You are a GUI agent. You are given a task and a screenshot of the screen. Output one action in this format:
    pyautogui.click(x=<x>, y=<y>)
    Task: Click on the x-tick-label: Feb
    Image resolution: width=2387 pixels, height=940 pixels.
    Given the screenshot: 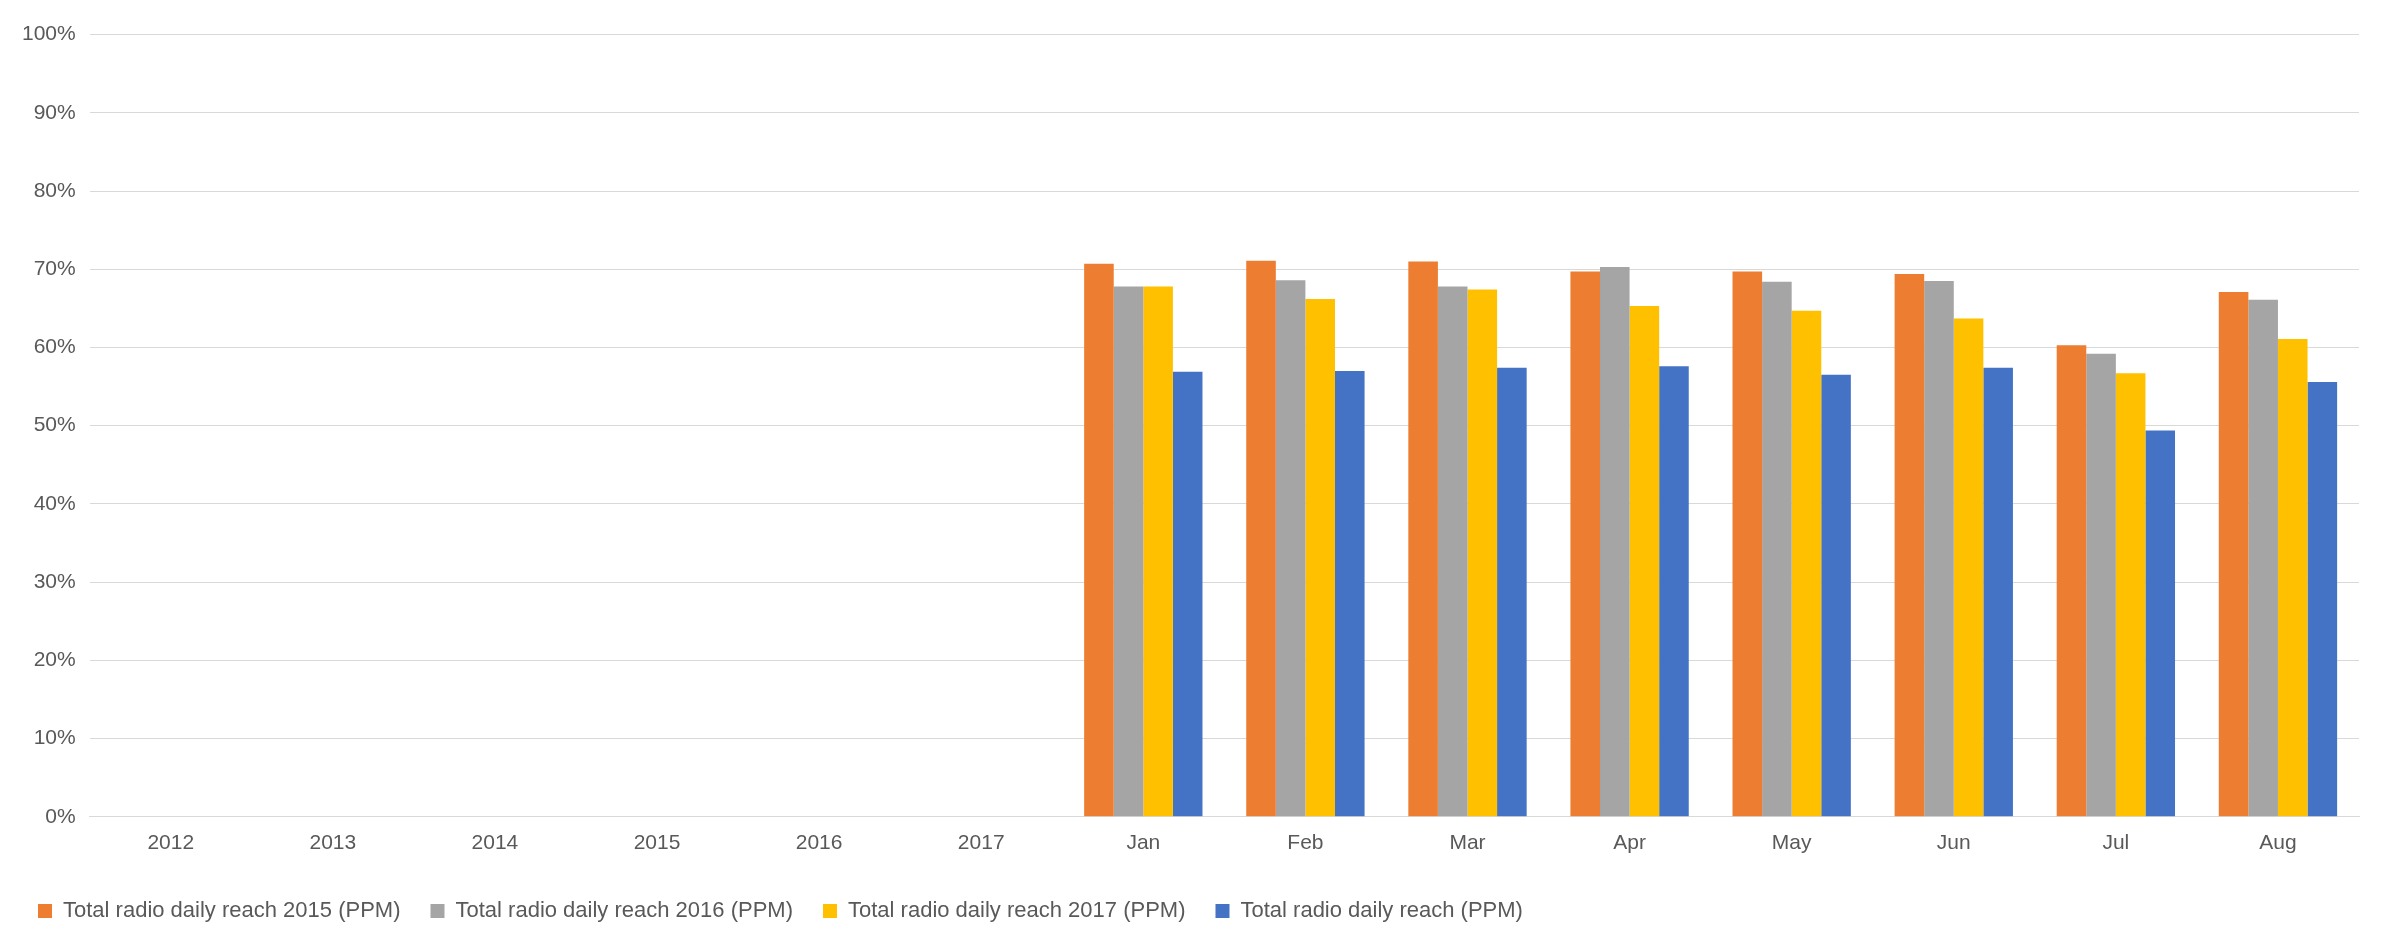 What is the action you would take?
    pyautogui.click(x=1305, y=842)
    